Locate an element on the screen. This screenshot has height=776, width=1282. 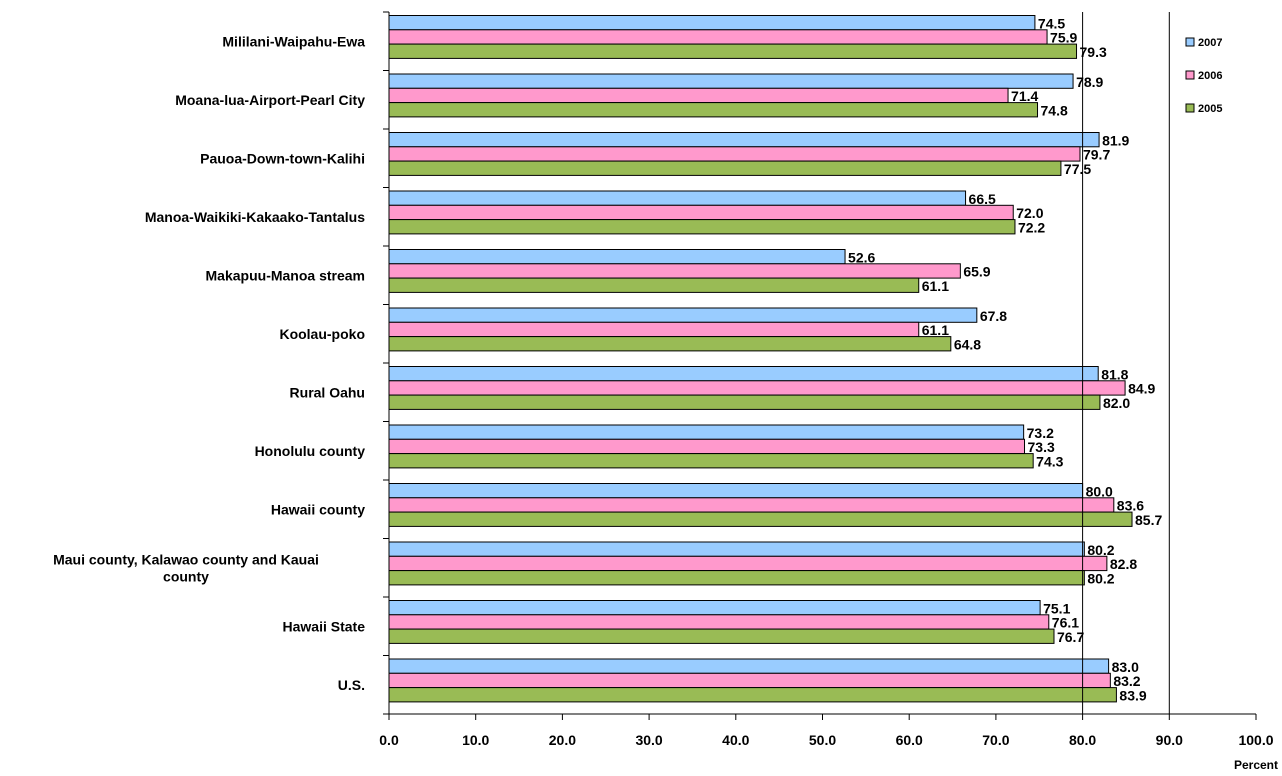
category-label-5: Koolau-poko is located at coordinates (322, 334).